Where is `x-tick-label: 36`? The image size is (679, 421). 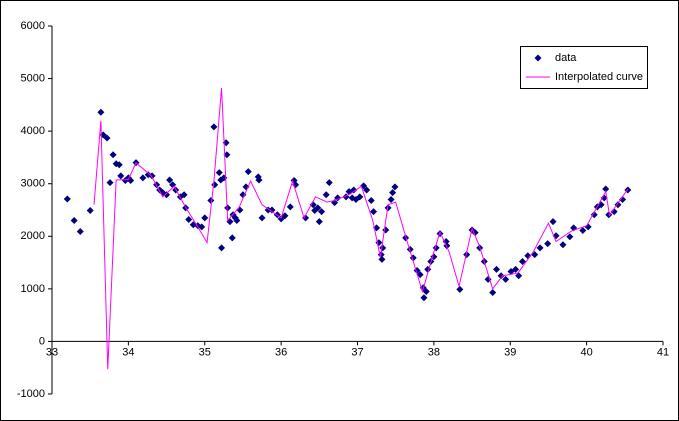 x-tick-label: 36 is located at coordinates (281, 352).